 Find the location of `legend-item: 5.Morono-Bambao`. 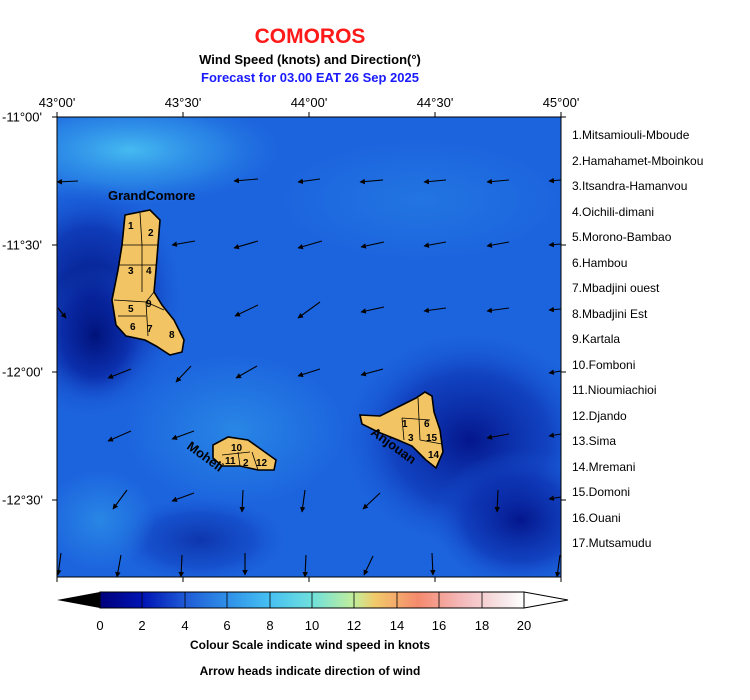

legend-item: 5.Morono-Bambao is located at coordinates (622, 237).